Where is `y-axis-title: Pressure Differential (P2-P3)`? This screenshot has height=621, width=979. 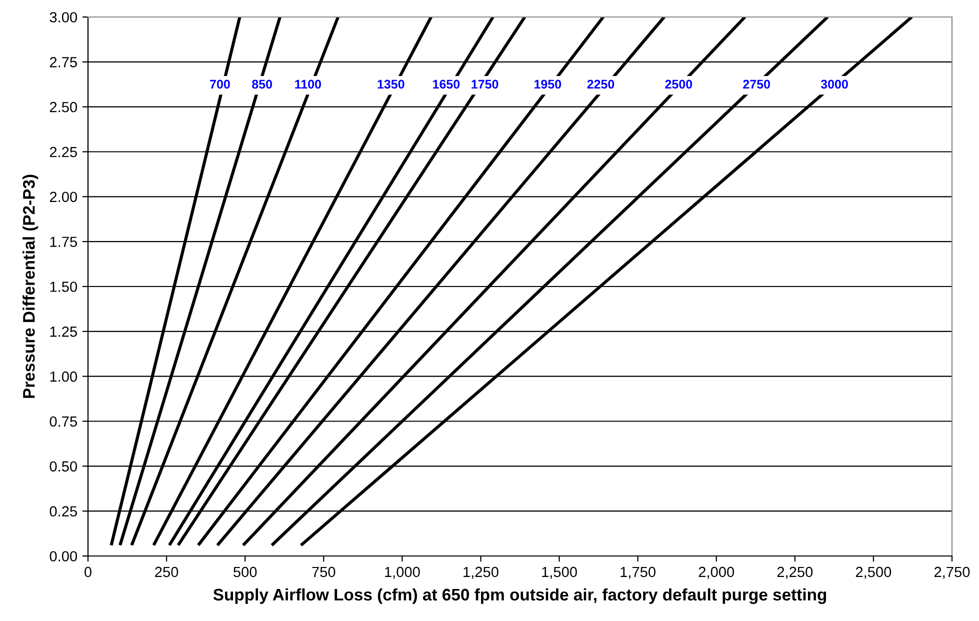 y-axis-title: Pressure Differential (P2-P3) is located at coordinates (30, 286).